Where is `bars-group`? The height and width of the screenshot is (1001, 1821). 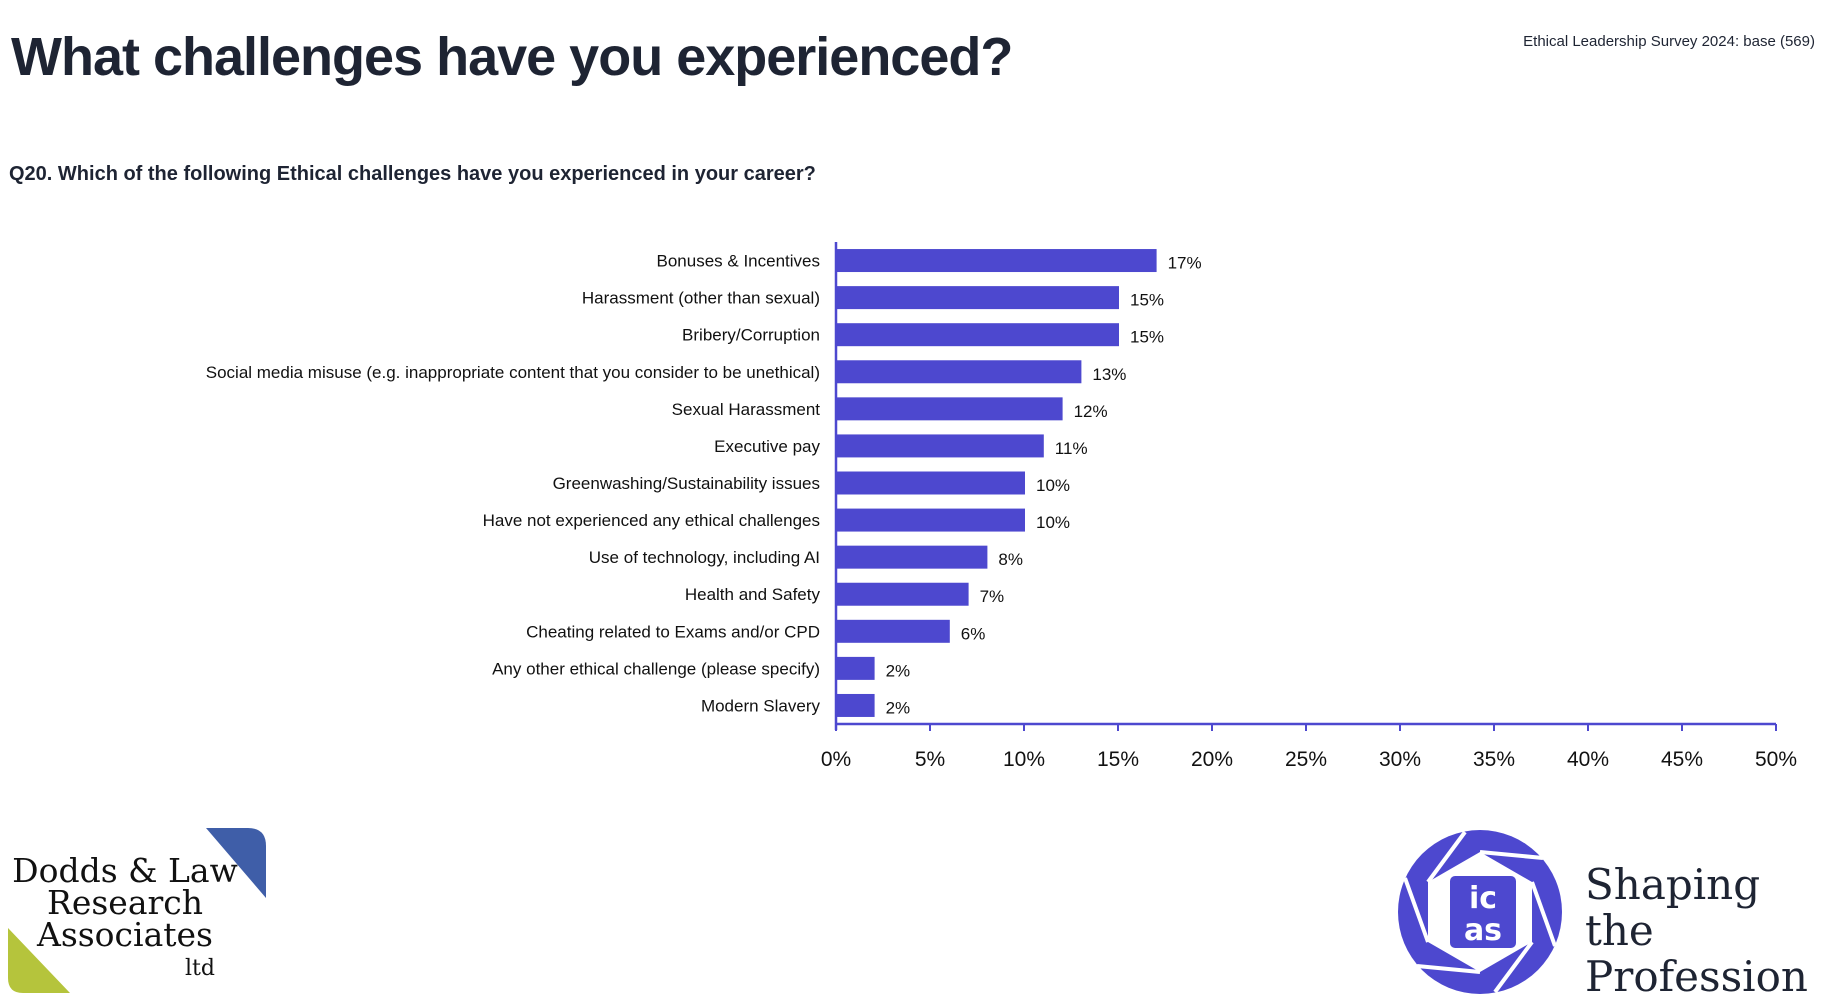 bars-group is located at coordinates (997, 483).